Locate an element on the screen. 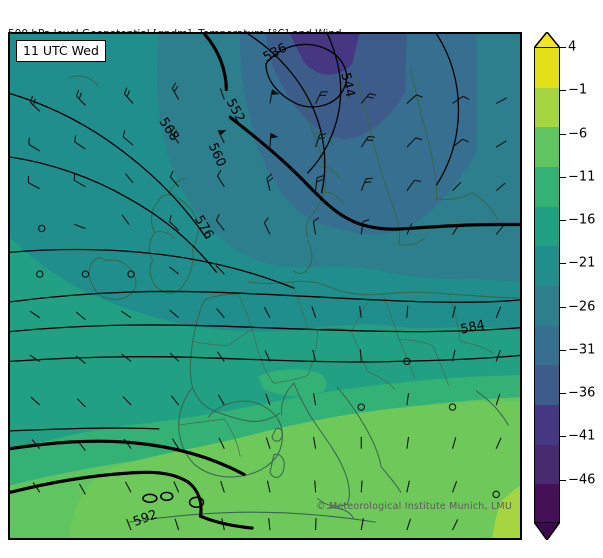 This screenshot has height=558, width=603. contour-label-584: 584 is located at coordinates (472, 328).